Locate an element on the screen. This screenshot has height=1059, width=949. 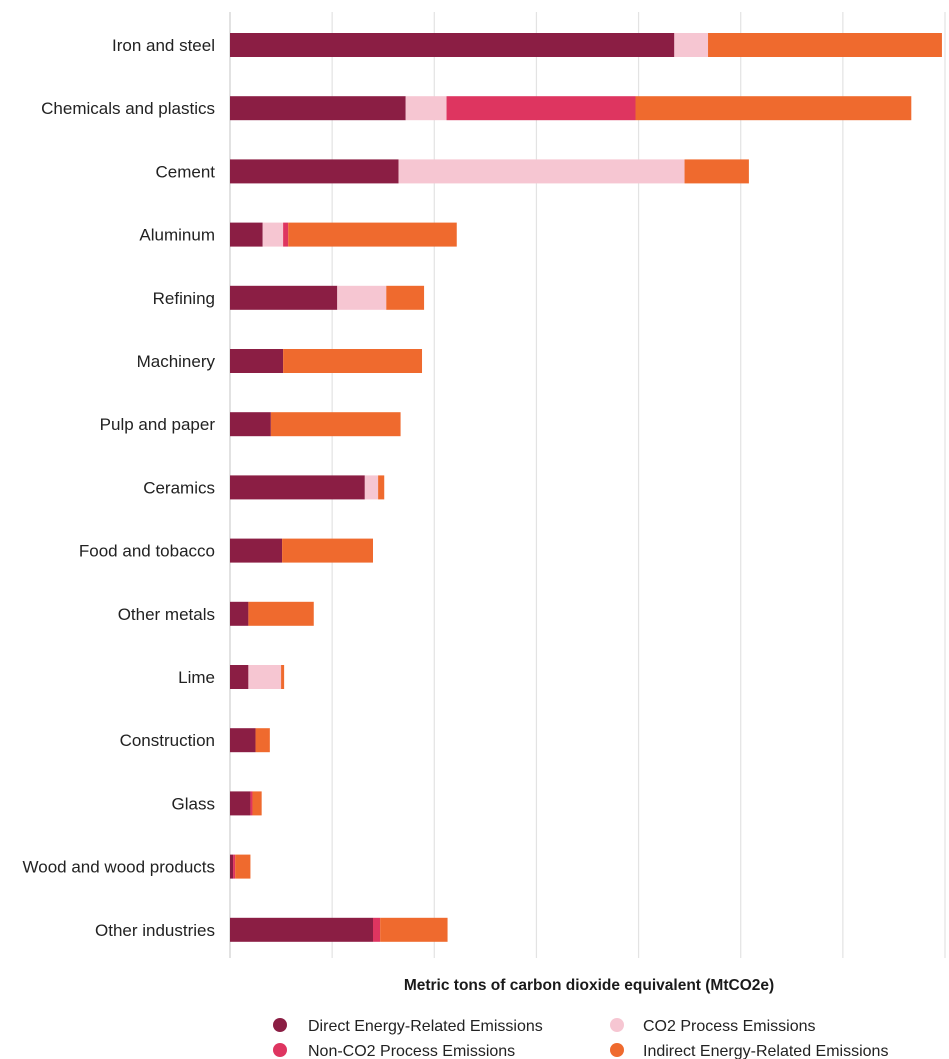
category-label: Pulp and paper is located at coordinates (158, 424).